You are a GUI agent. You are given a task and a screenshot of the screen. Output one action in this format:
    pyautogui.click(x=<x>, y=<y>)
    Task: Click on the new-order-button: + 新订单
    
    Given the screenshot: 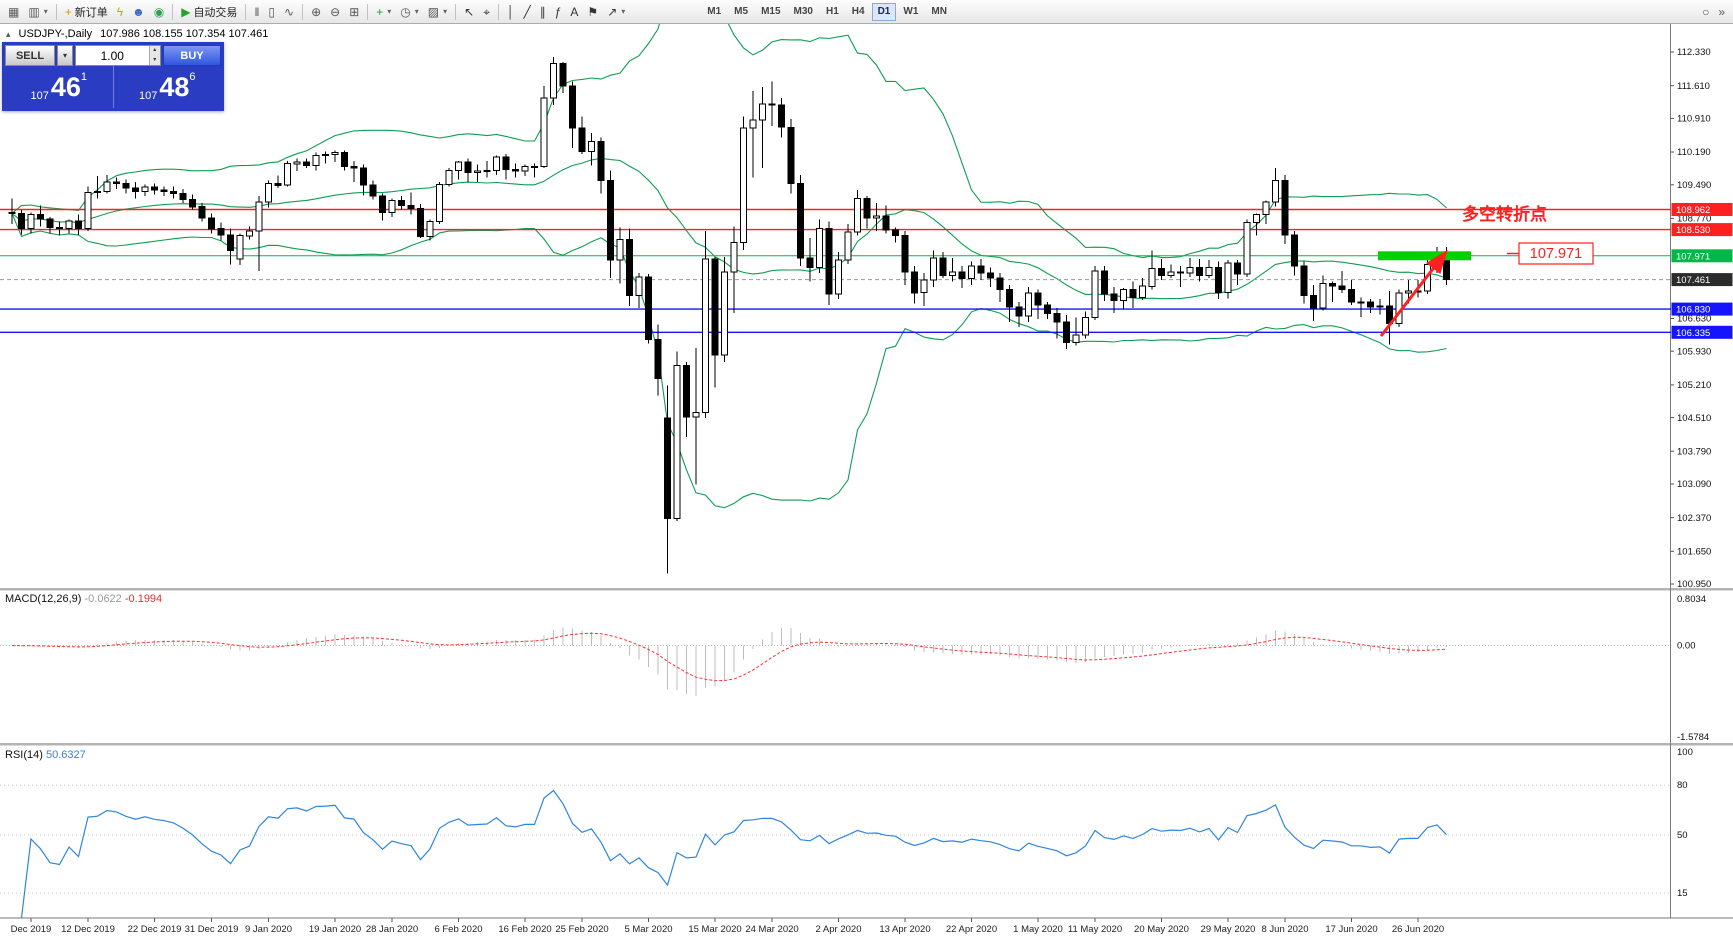 What is the action you would take?
    pyautogui.click(x=86, y=12)
    